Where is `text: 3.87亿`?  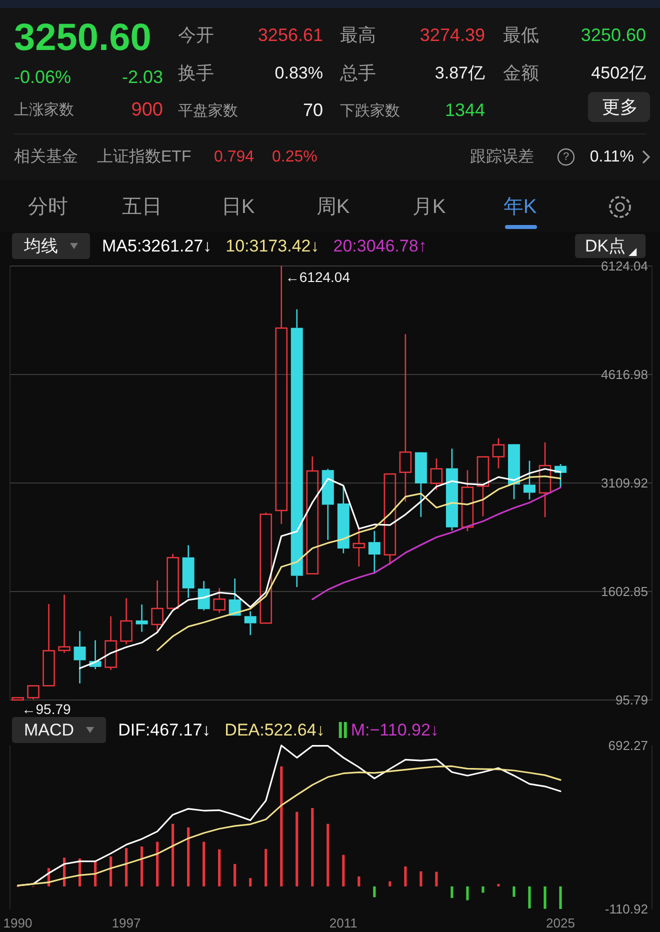 text: 3.87亿 is located at coordinates (459, 73).